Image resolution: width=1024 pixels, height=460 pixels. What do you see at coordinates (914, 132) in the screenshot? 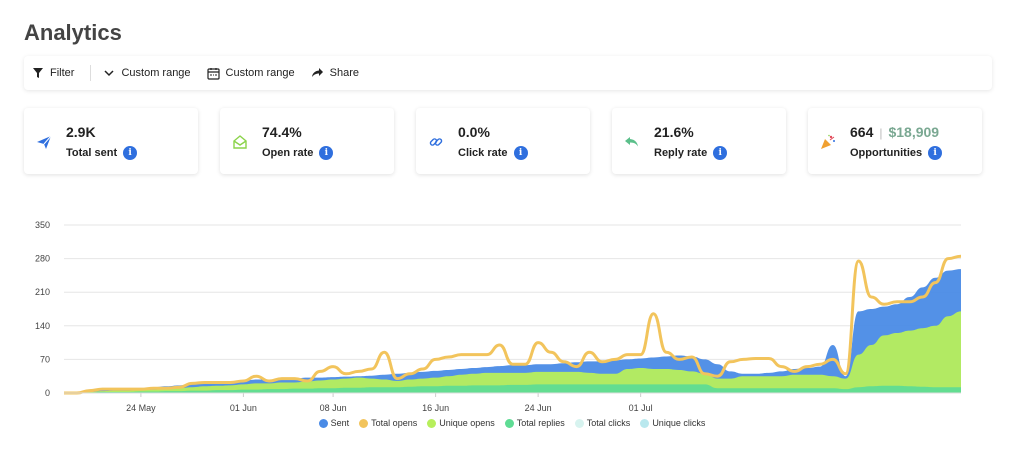
I see `opportunities-value: $18,909` at bounding box center [914, 132].